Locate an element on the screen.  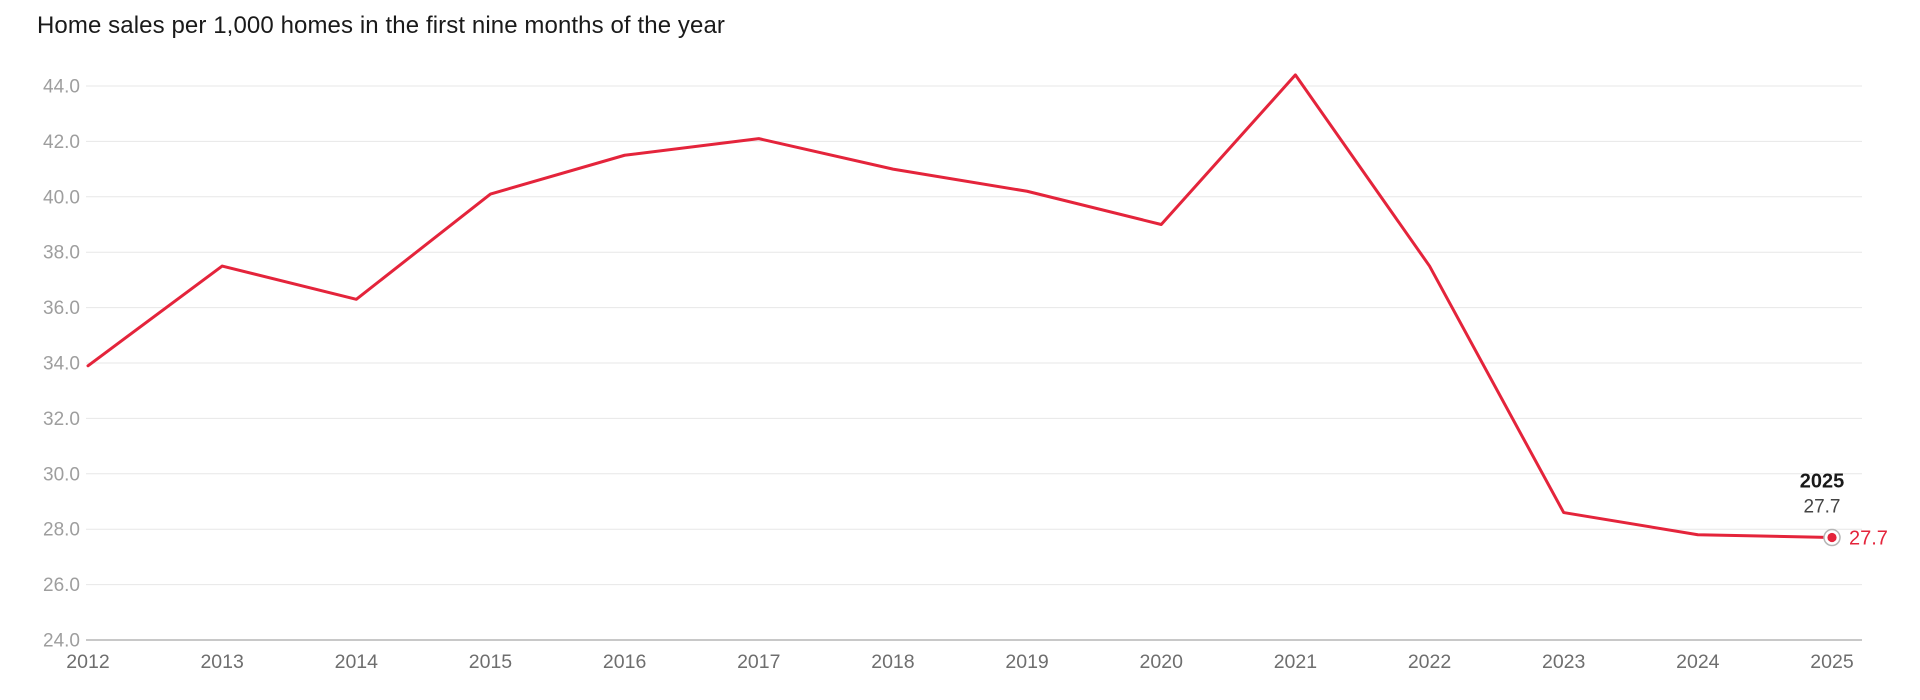
y-tick-label: 36.0 is located at coordinates (61, 308).